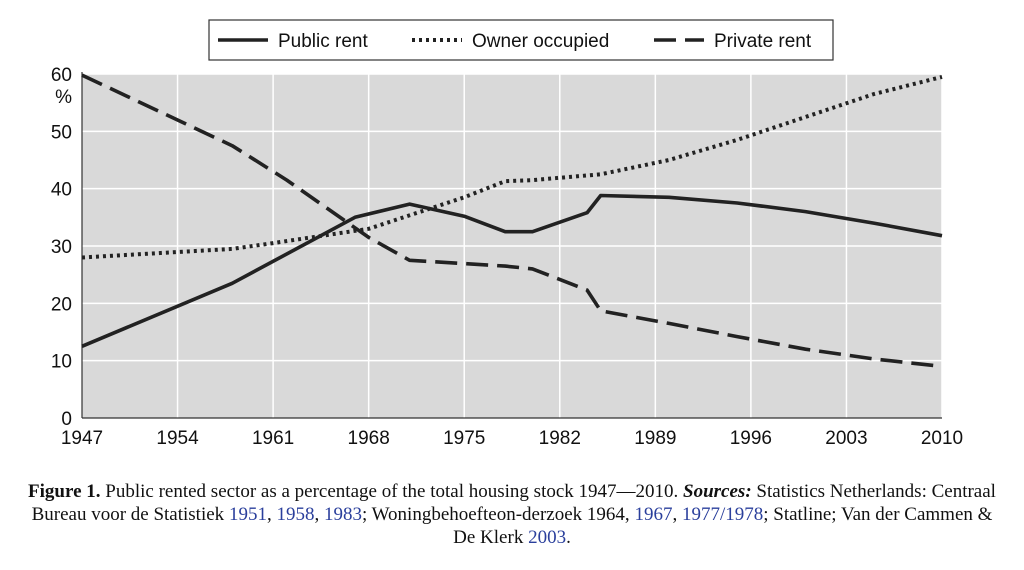 This screenshot has height=570, width=1024. Describe the element at coordinates (942, 438) in the screenshot. I see `x-tick-label-2010: 2010` at that location.